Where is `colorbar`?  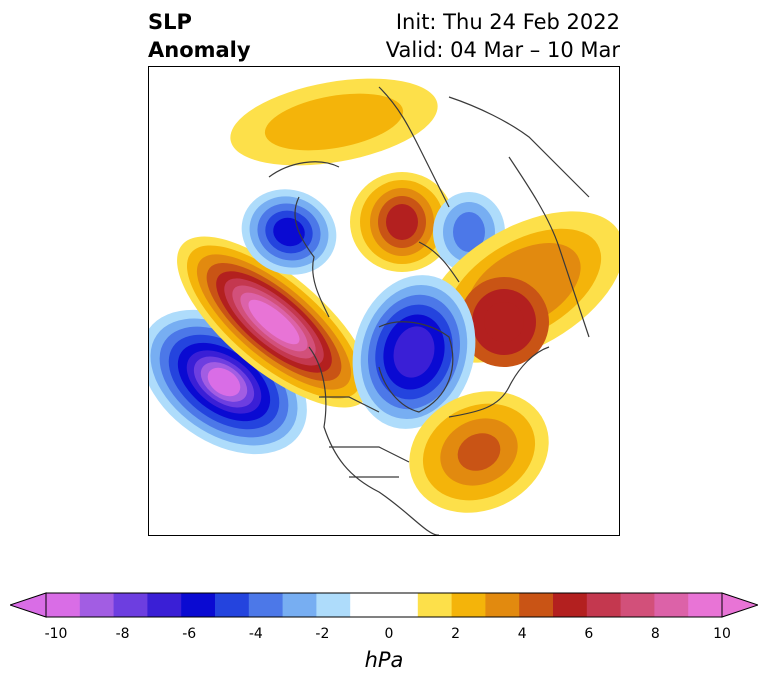 colorbar is located at coordinates (384, 605).